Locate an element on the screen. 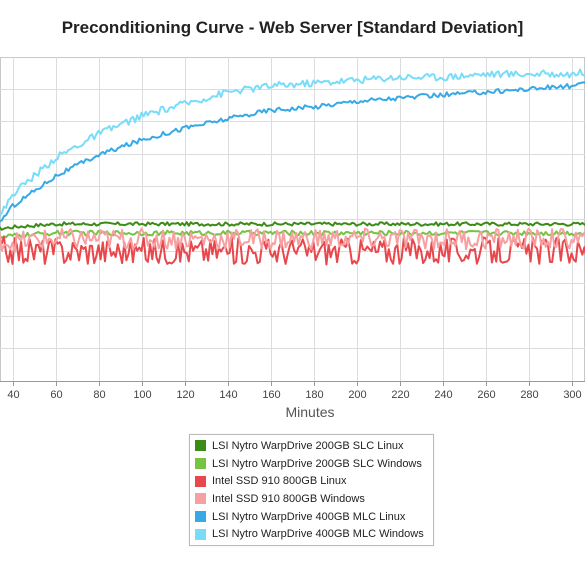  legend-item: LSI Nytro WarpDrive 200GB SLC Windows is located at coordinates (311, 464).